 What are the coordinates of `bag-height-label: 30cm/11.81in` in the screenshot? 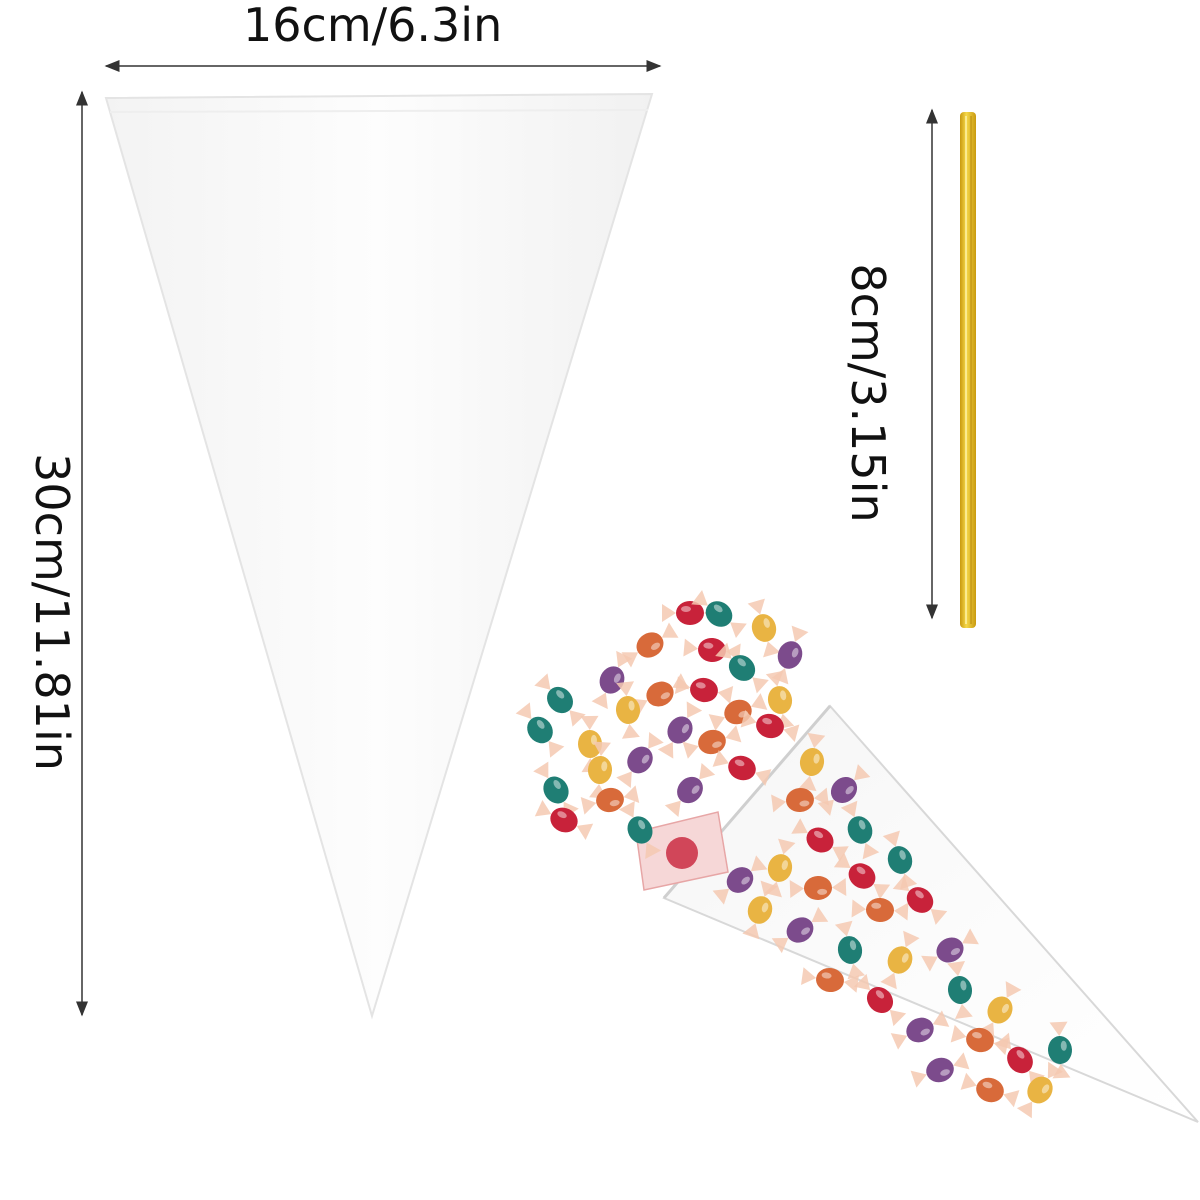 It's located at (52, 612).